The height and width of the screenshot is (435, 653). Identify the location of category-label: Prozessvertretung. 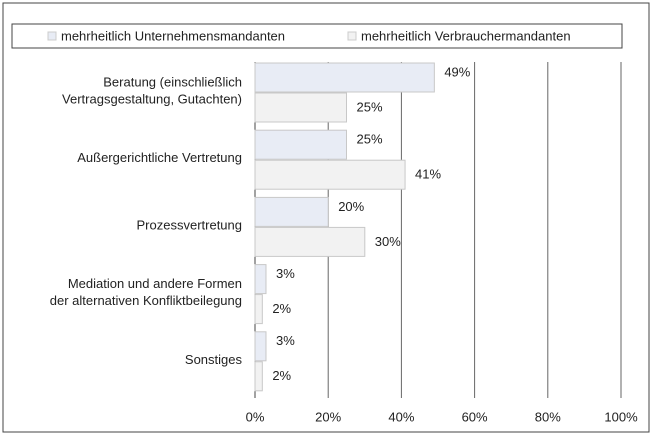
(190, 225).